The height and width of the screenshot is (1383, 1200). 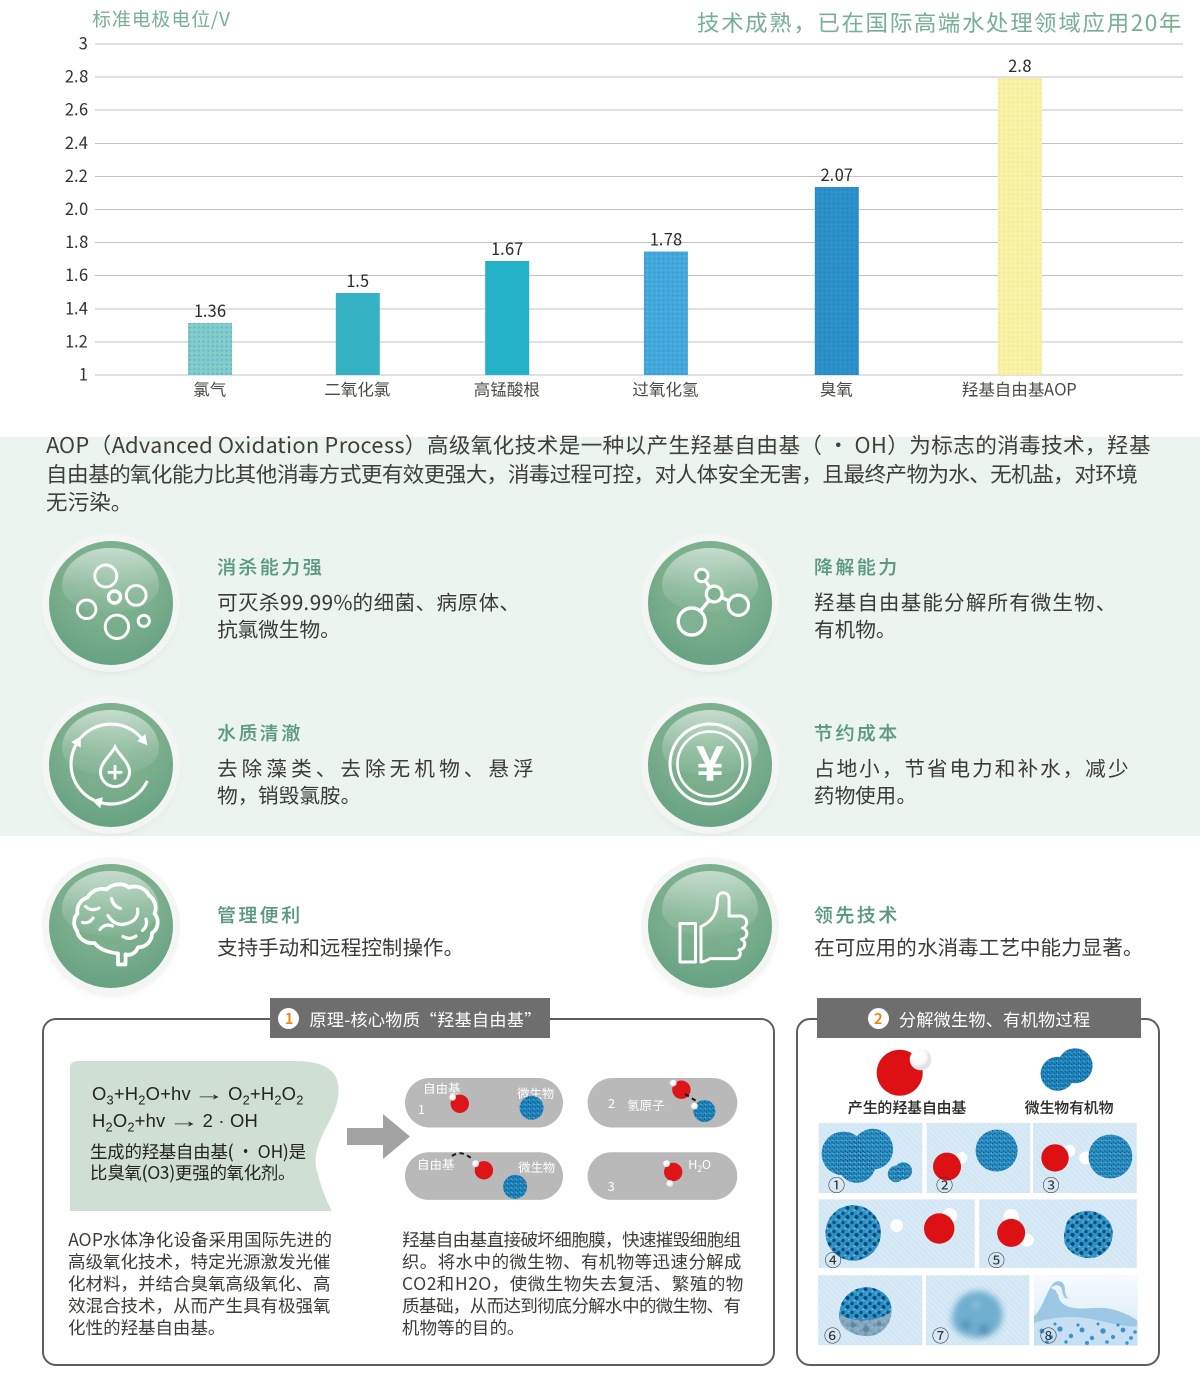 What do you see at coordinates (1019, 389) in the screenshot?
I see `svg-text: 羟基自由基AOP` at bounding box center [1019, 389].